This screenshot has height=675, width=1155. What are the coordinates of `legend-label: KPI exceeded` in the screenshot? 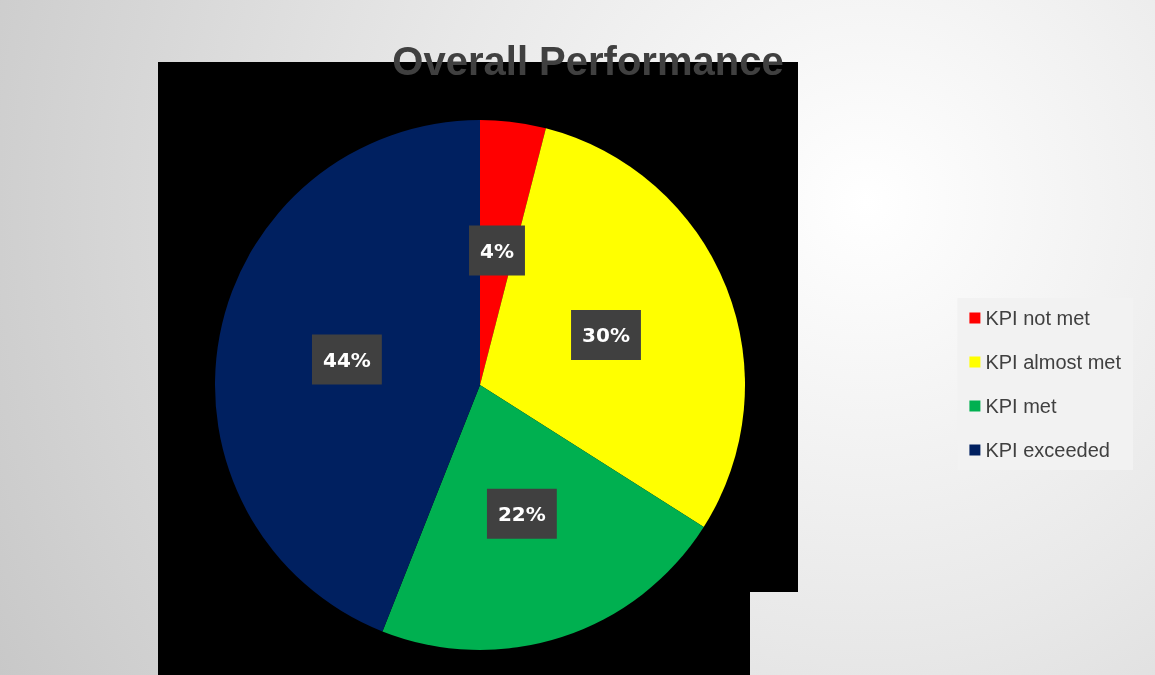 It's located at (1047, 450).